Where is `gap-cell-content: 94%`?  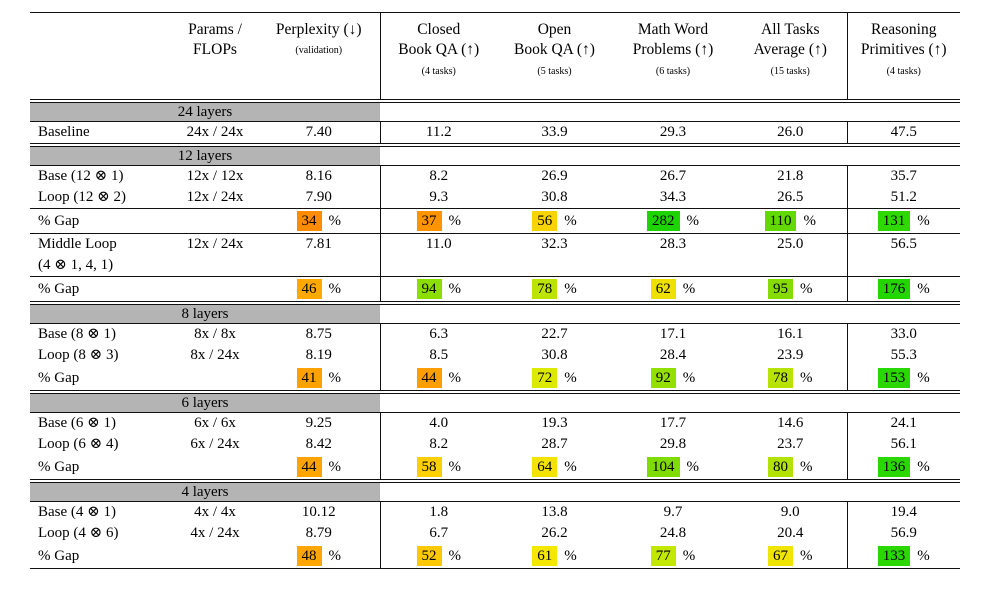
gap-cell-content: 94% is located at coordinates (439, 289).